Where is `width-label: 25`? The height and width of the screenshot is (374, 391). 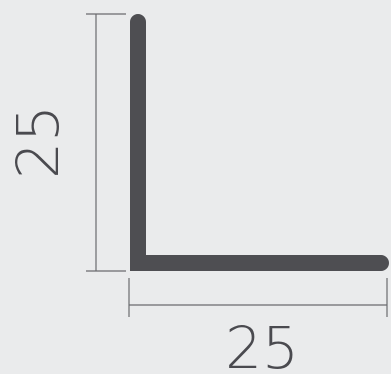 width-label: 25 is located at coordinates (262, 344).